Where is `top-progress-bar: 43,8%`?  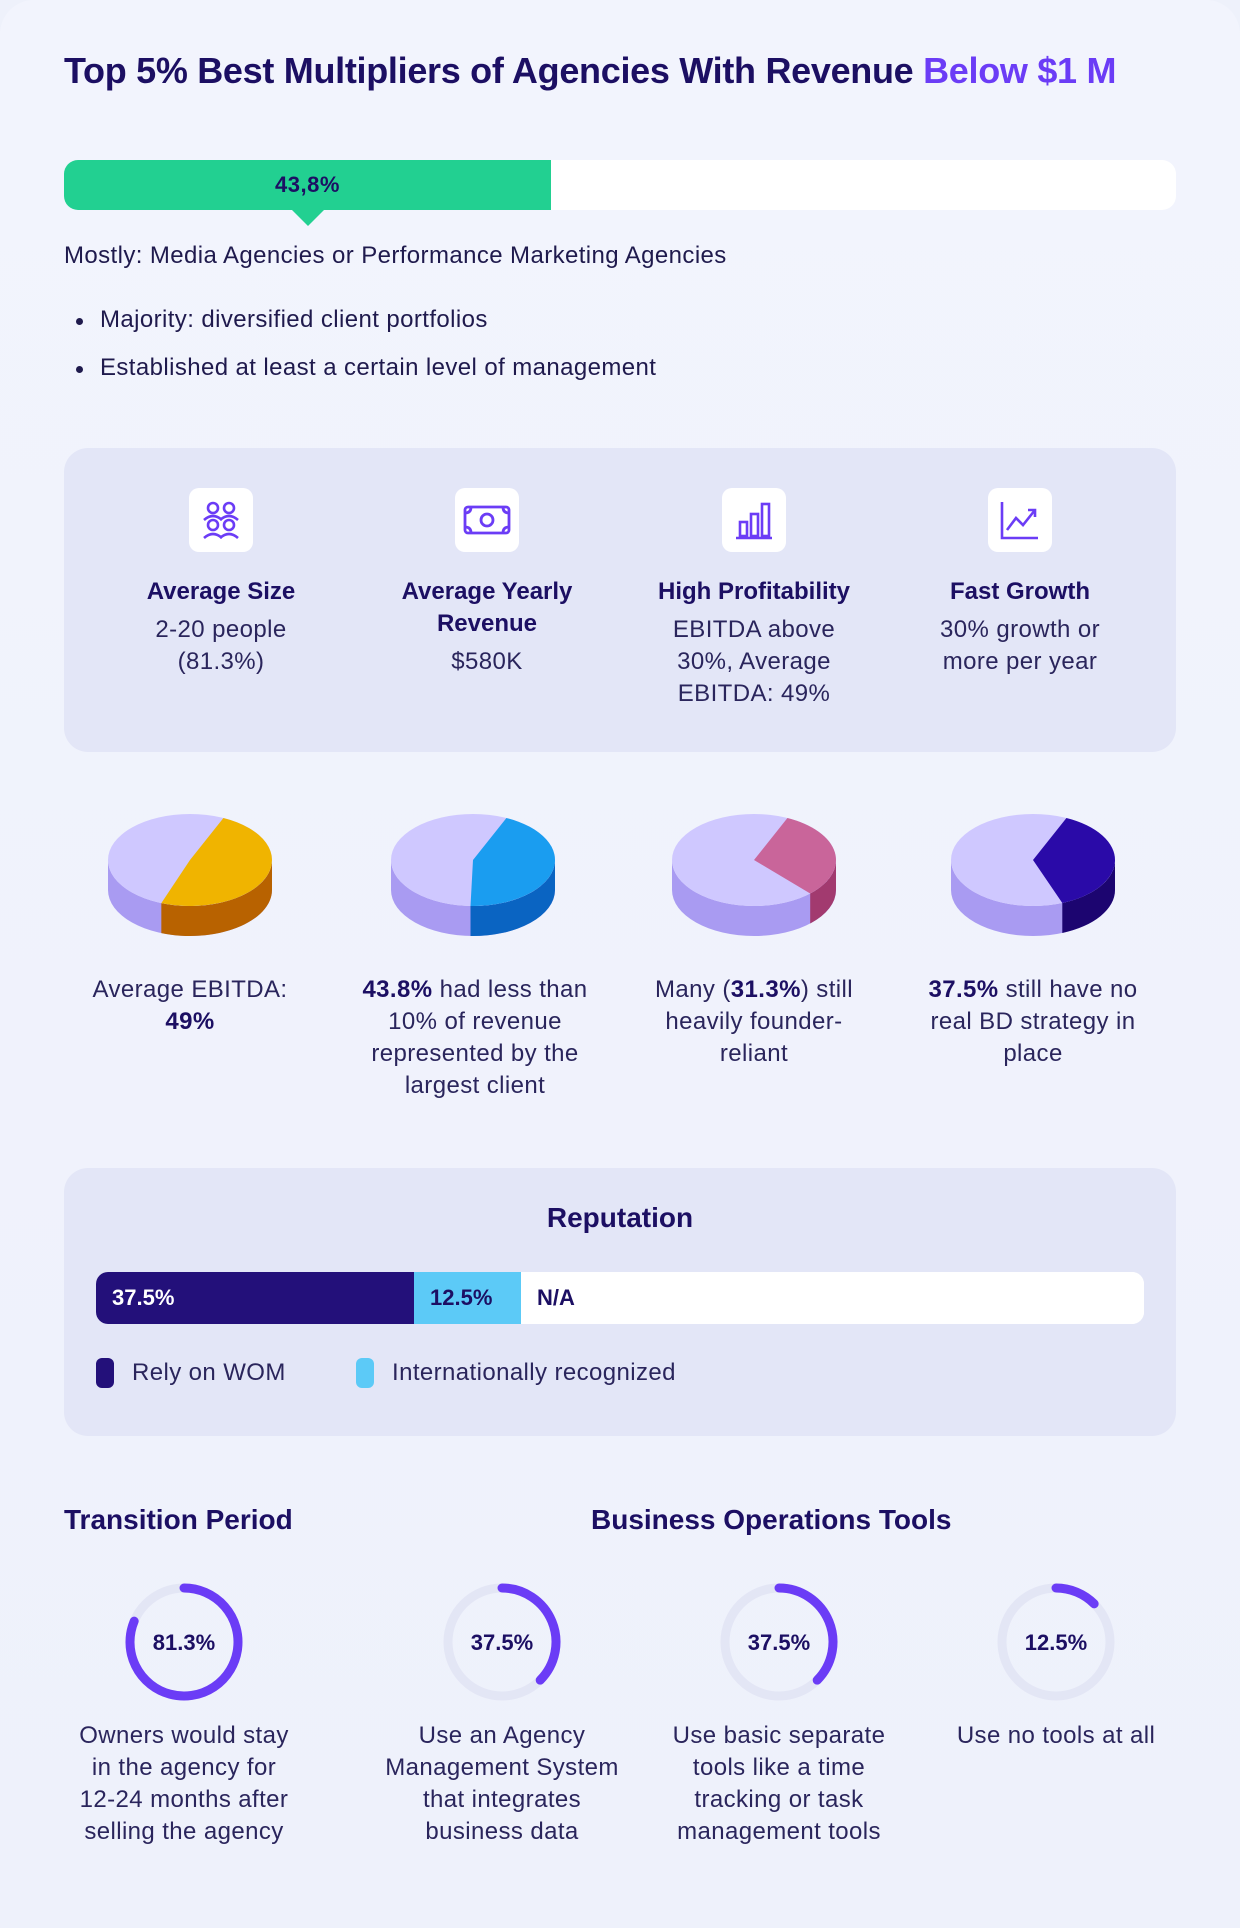 top-progress-bar: 43,8% is located at coordinates (620, 185).